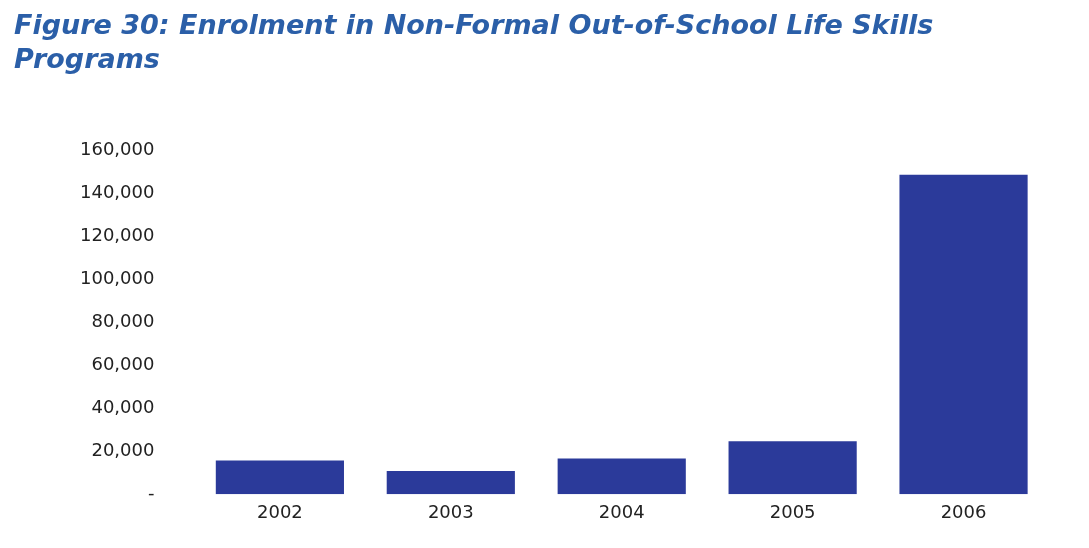 The image size is (1089, 548). Describe the element at coordinates (123, 407) in the screenshot. I see `y-tick-label: 40,000` at that location.